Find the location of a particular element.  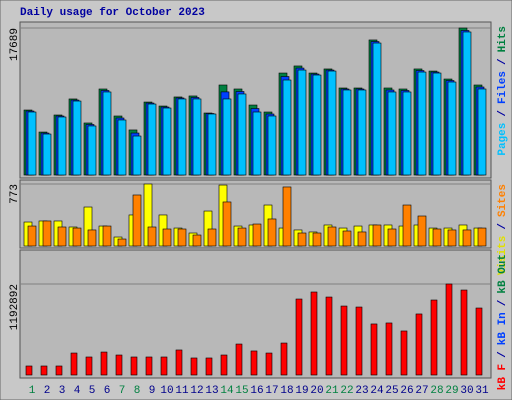

x-tick-label: 31 is located at coordinates (482, 391).